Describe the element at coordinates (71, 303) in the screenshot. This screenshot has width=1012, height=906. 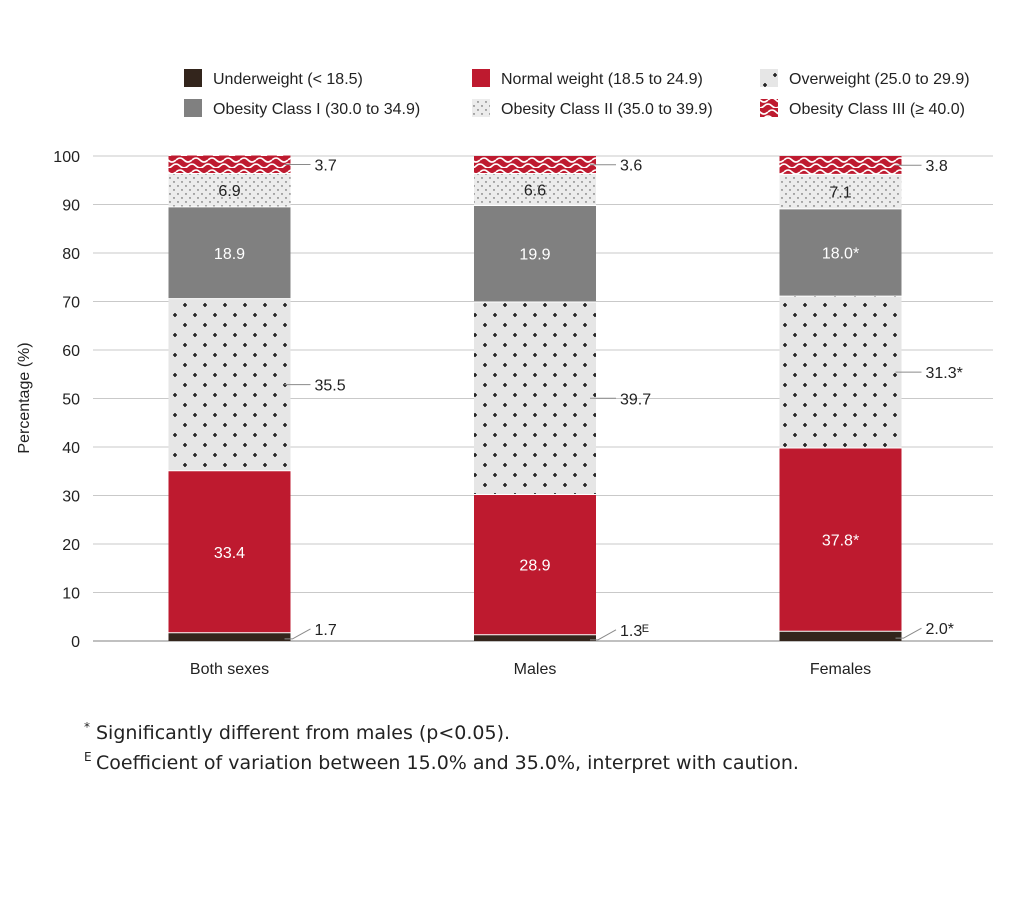
I see `y-tick-label: 70` at that location.